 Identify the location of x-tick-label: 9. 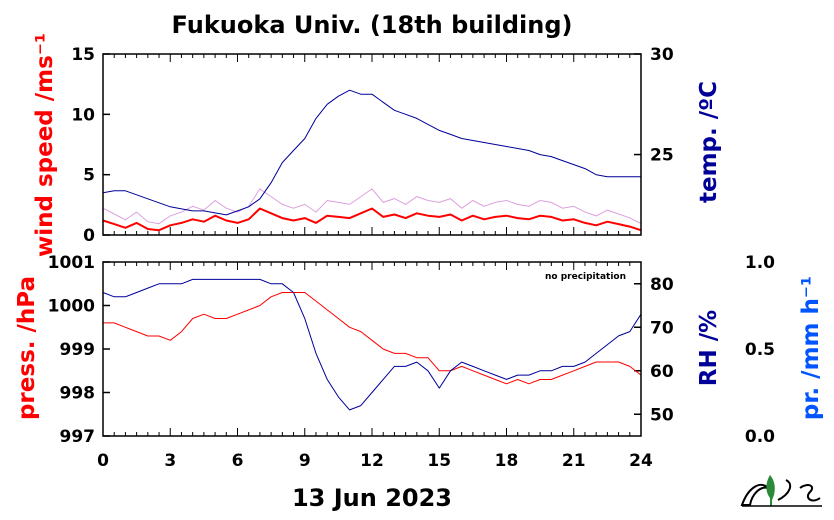
(305, 461).